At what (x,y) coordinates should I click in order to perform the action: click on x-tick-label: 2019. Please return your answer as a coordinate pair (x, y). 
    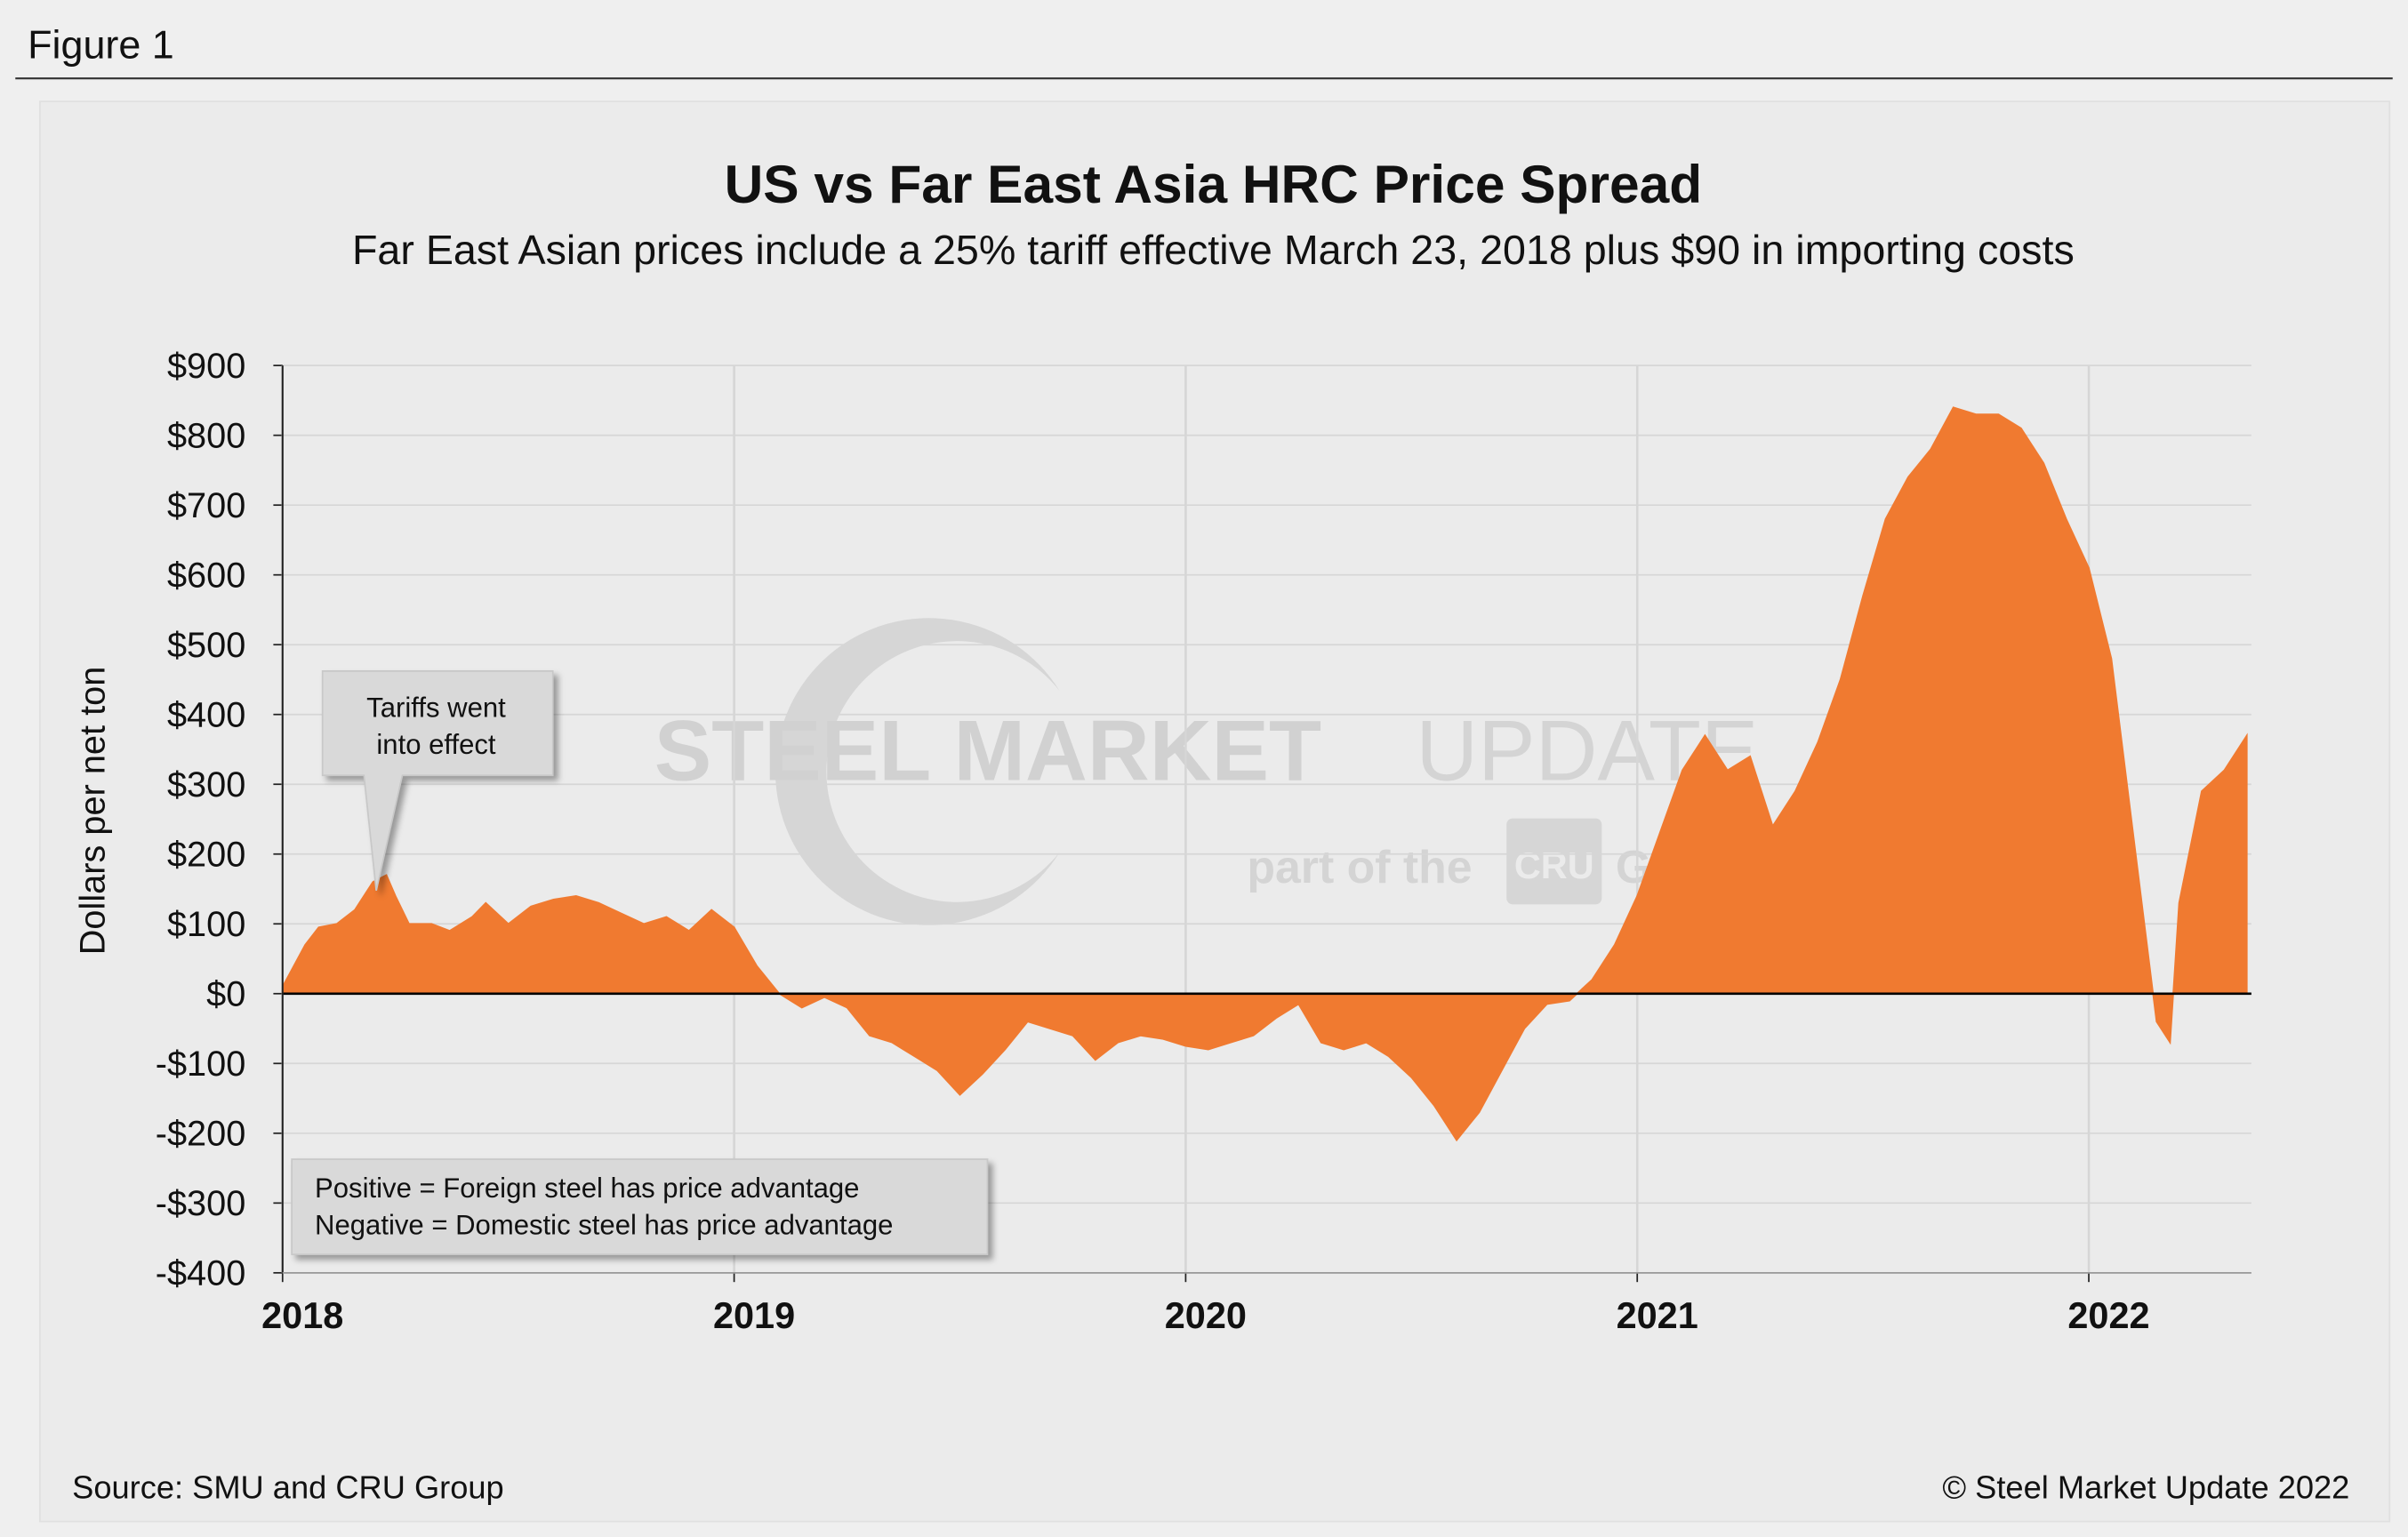
    Looking at the image, I should click on (754, 1315).